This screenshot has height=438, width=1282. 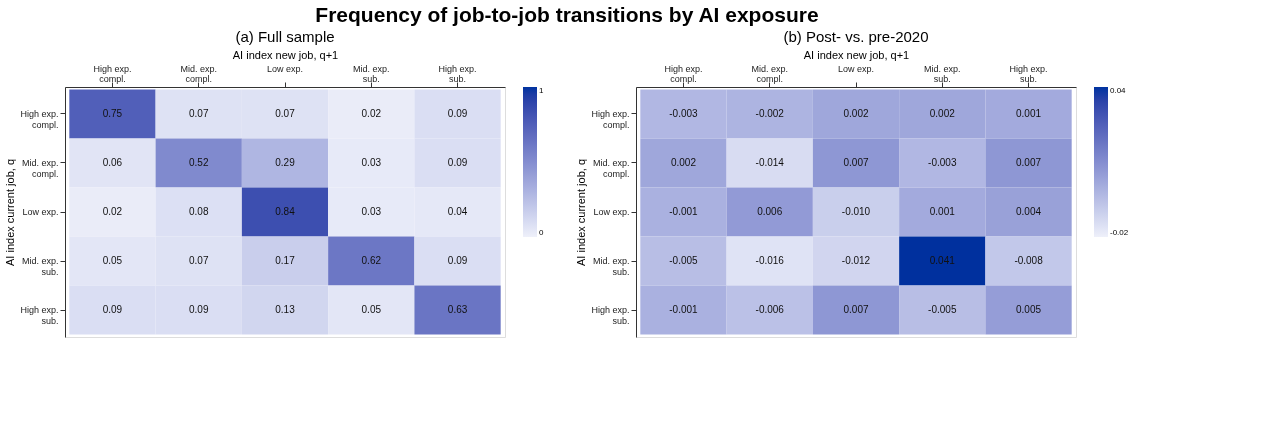 I want to click on data-label: 0.75, so click(x=112, y=113).